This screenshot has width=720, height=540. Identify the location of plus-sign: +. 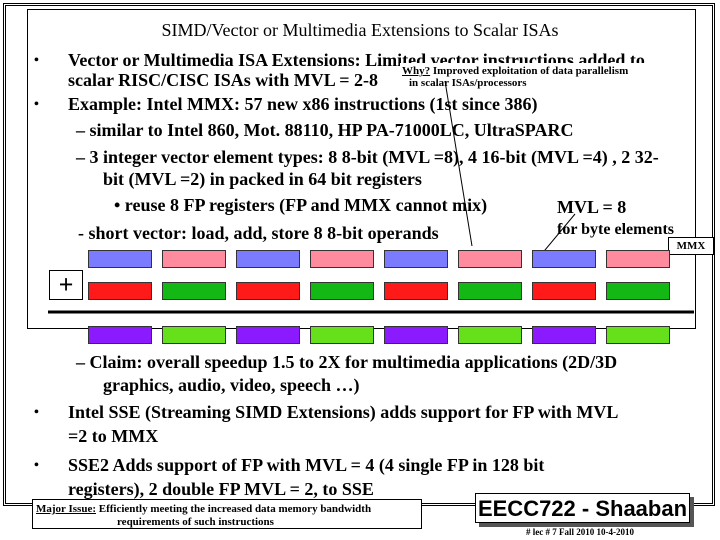
(66, 285).